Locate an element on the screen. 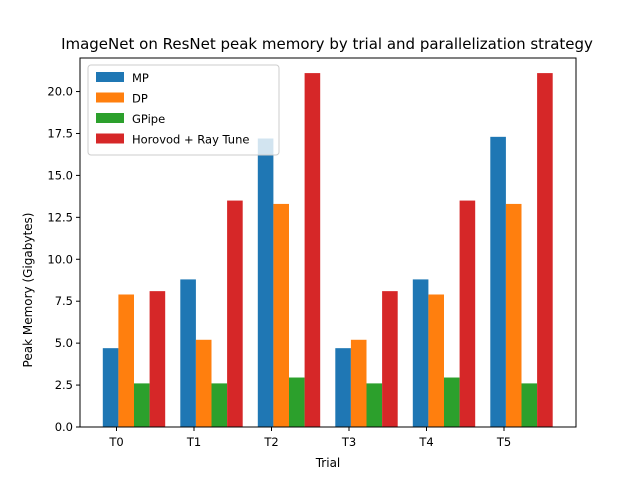 The image size is (640, 480). legend: MP DP GPipe Horovod + Ray Tune is located at coordinates (183, 110).